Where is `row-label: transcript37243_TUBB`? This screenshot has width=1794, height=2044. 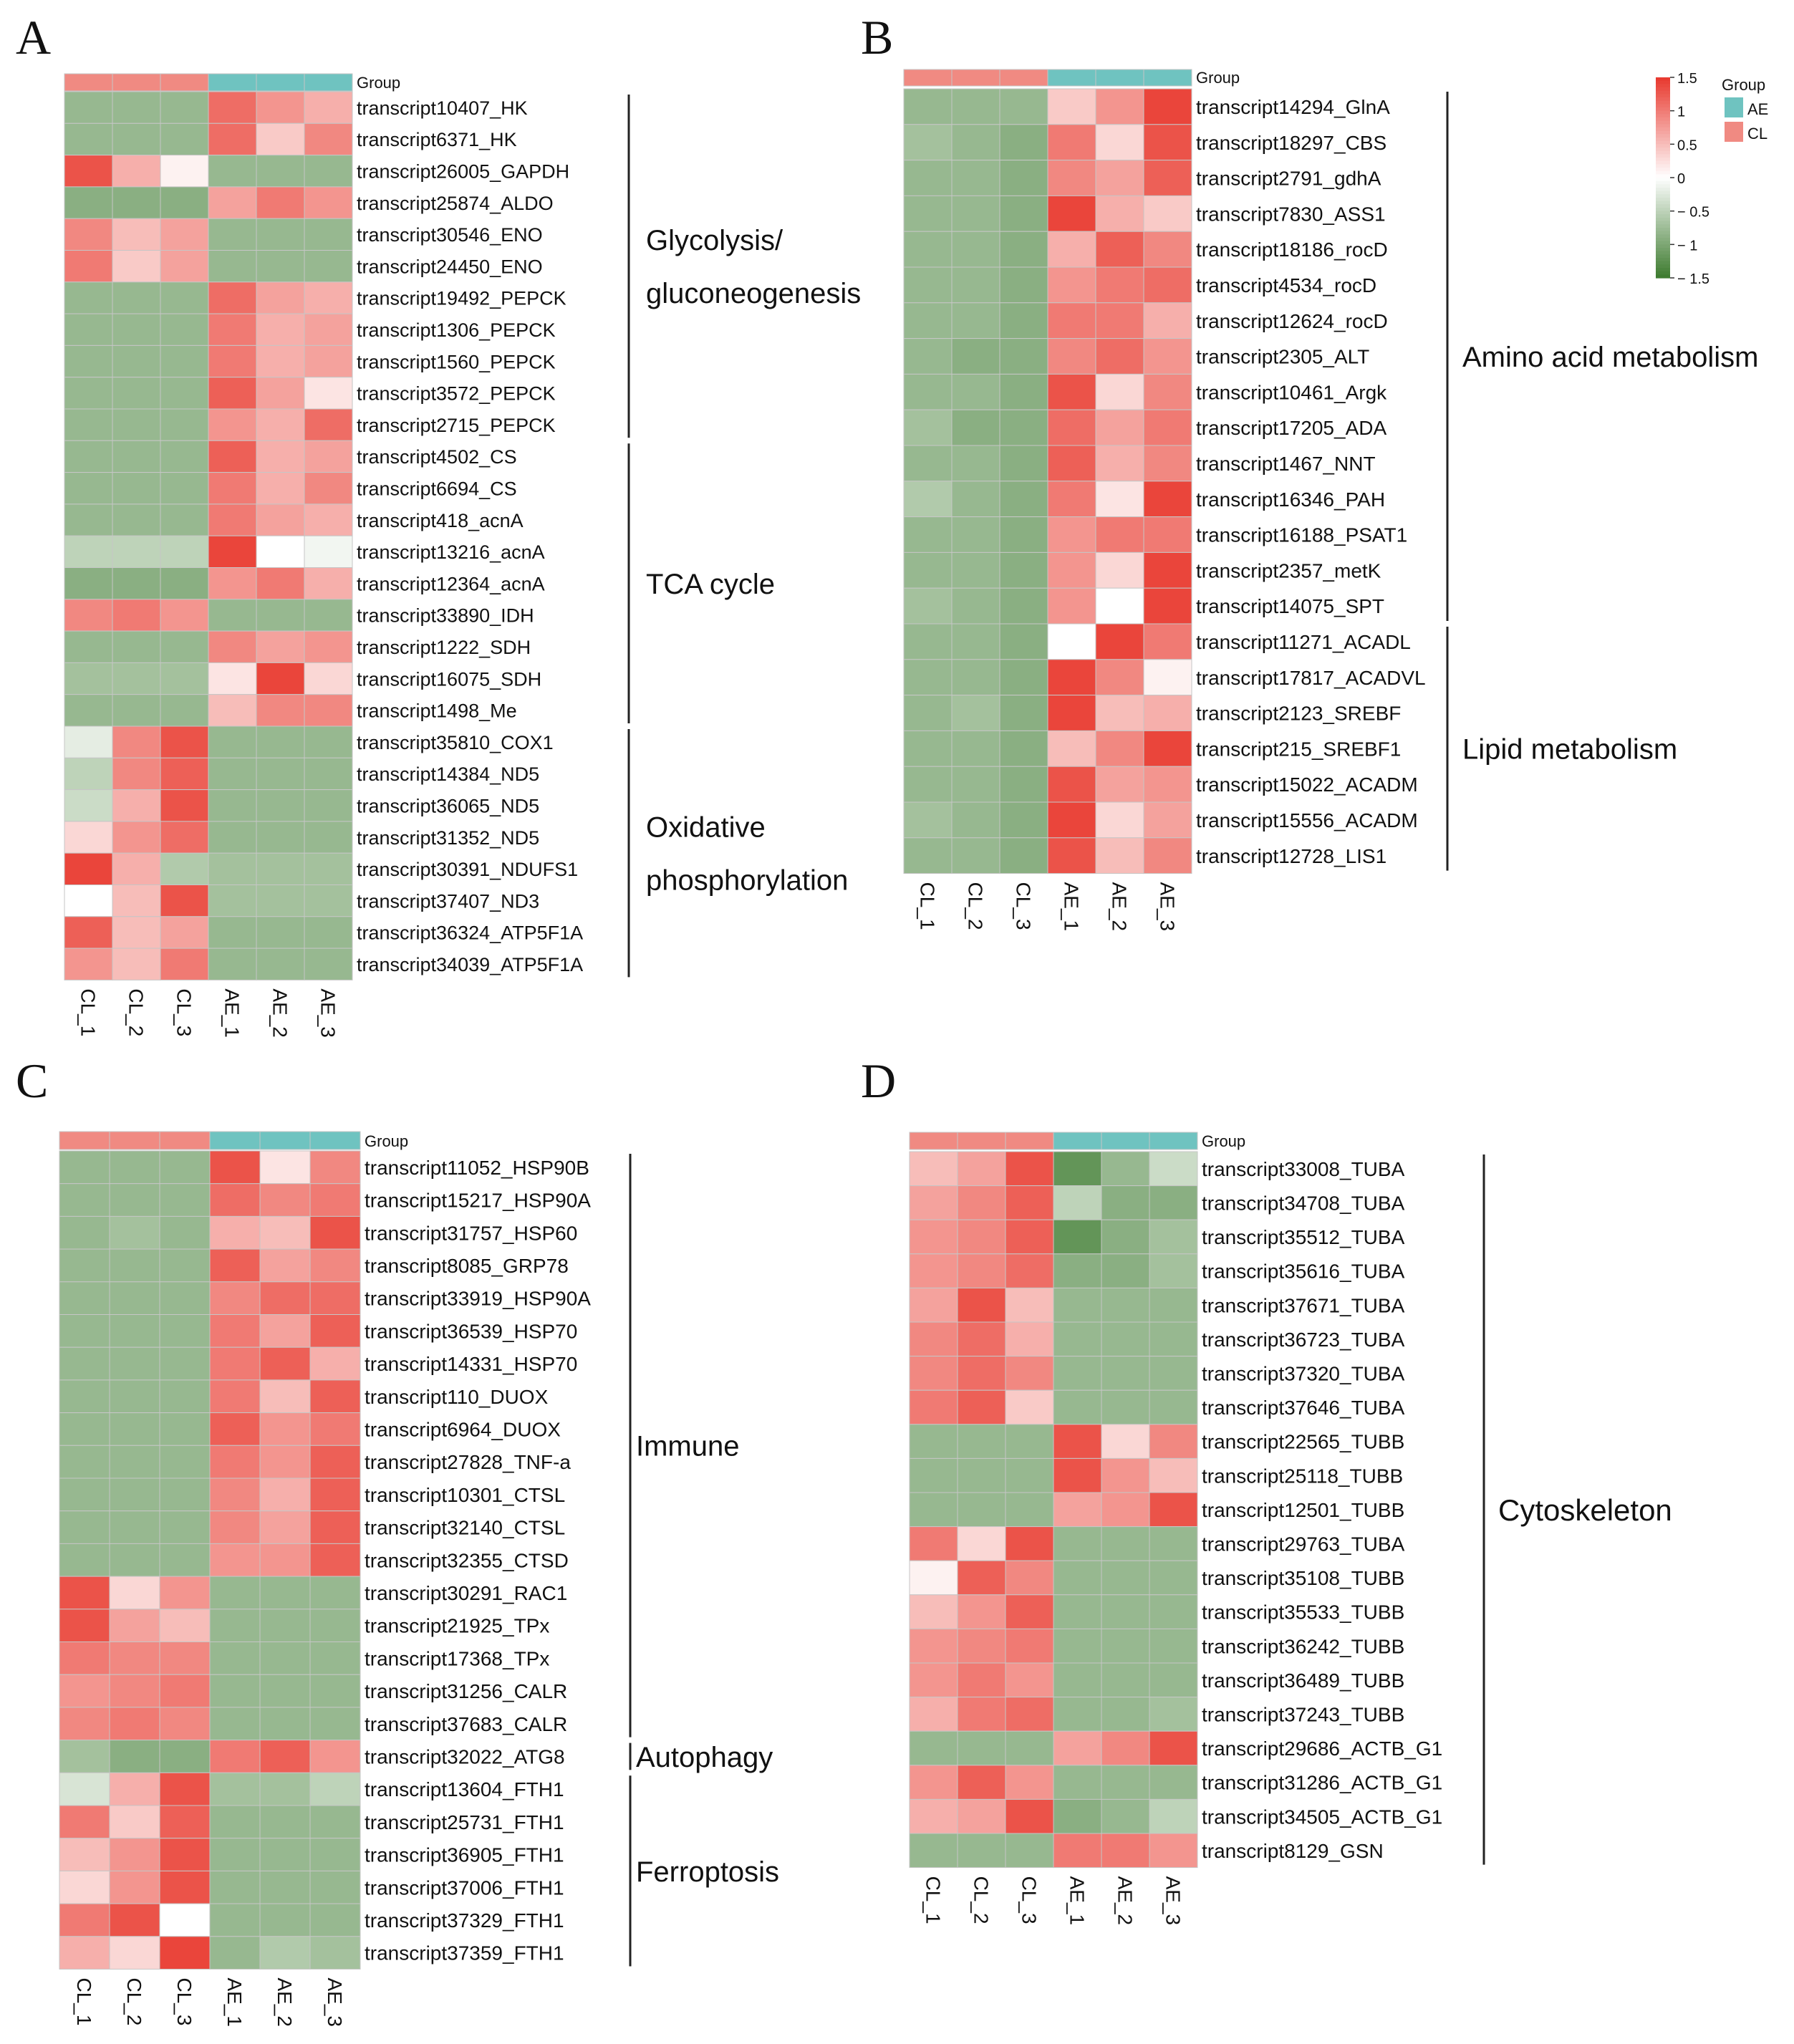 row-label: transcript37243_TUBB is located at coordinates (1303, 1714).